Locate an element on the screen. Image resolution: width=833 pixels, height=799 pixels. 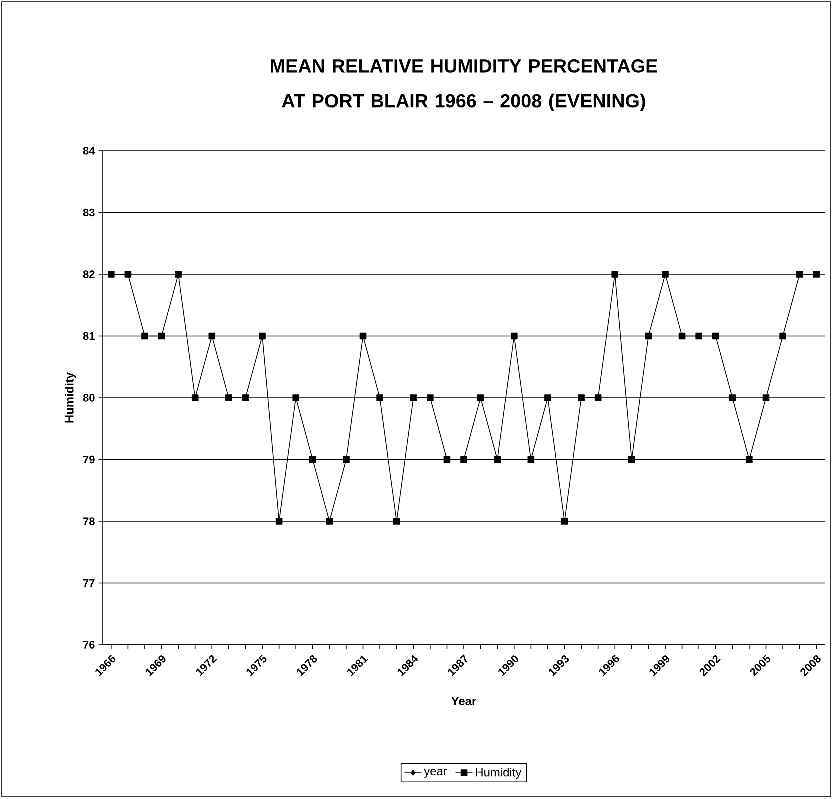
x-axis-title: Year is located at coordinates (464, 701).